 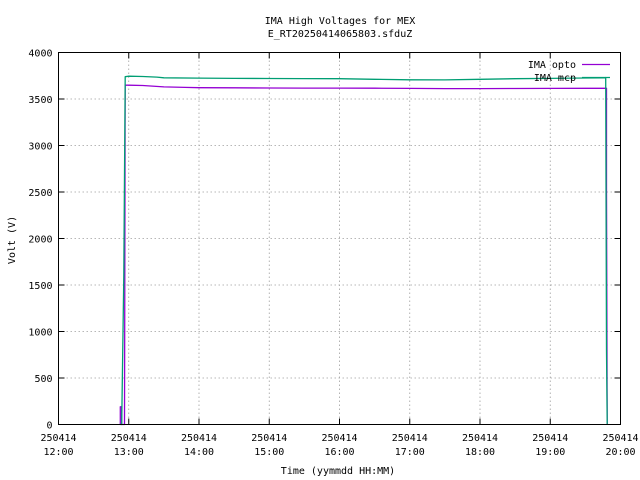 I want to click on x-tick-time-label: 15:00, so click(x=269, y=452).